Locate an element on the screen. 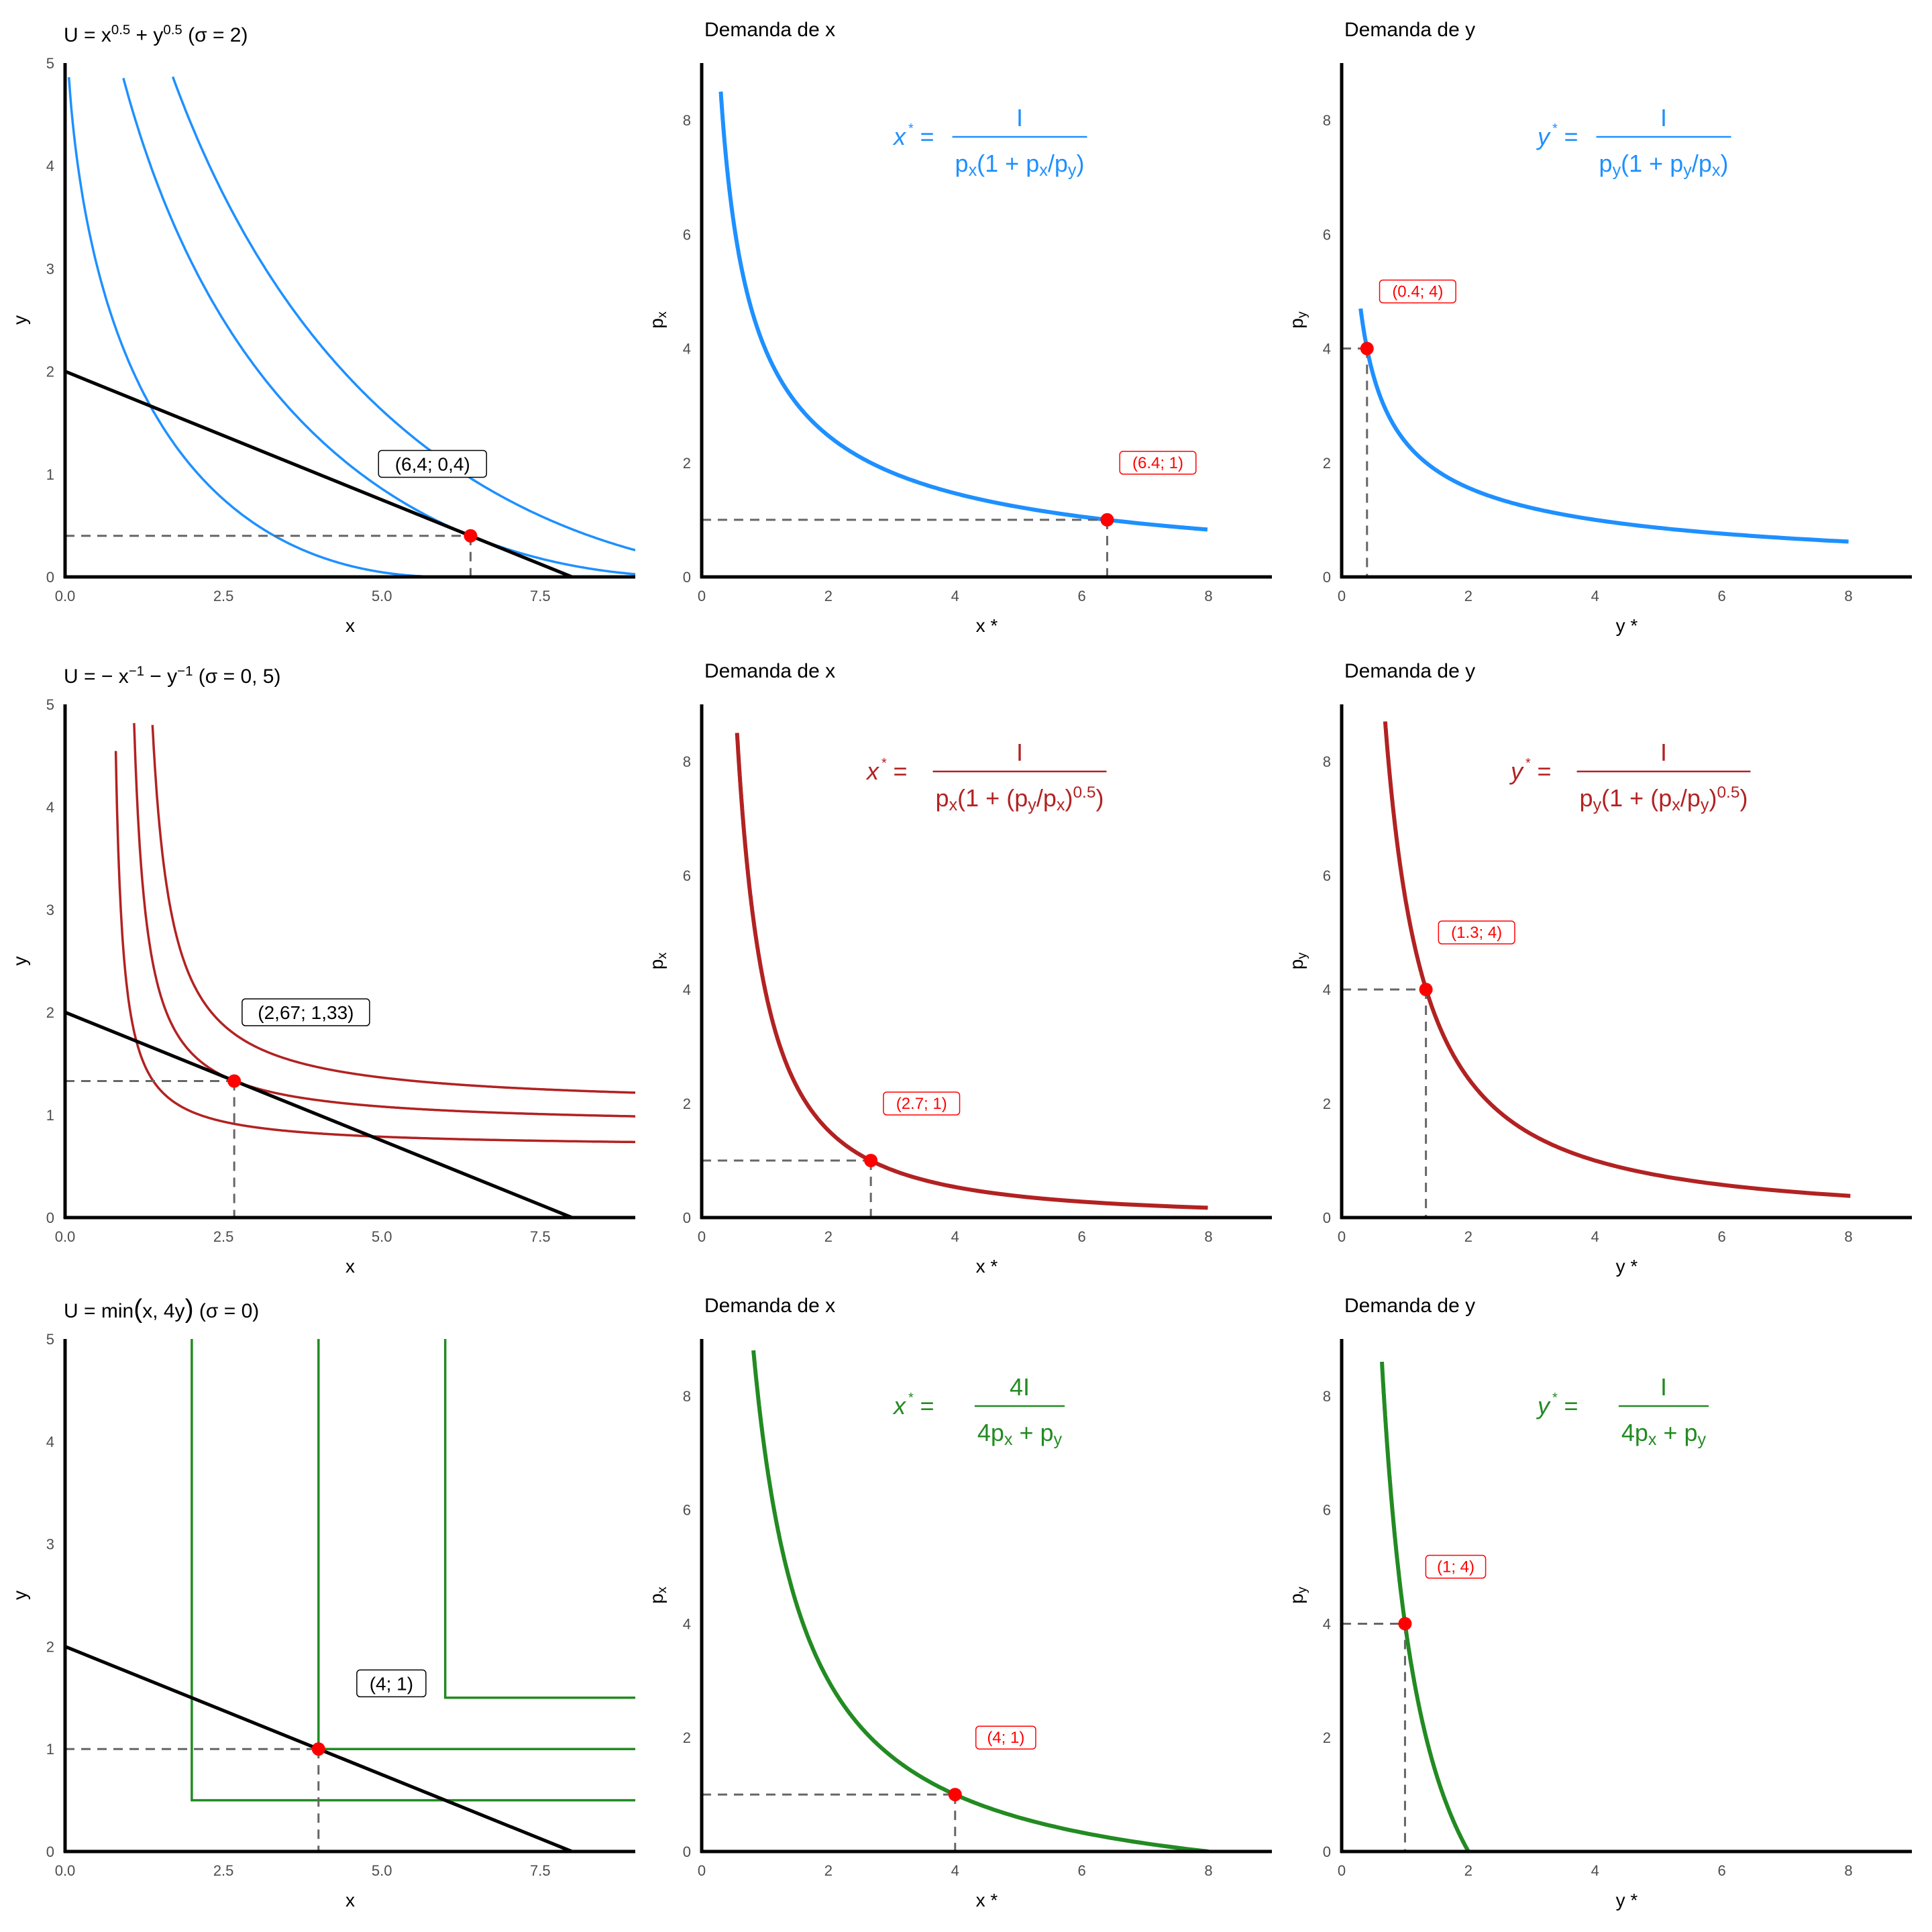 The image size is (1932, 1932). point-label: (1.3; 4) is located at coordinates (1476, 933).